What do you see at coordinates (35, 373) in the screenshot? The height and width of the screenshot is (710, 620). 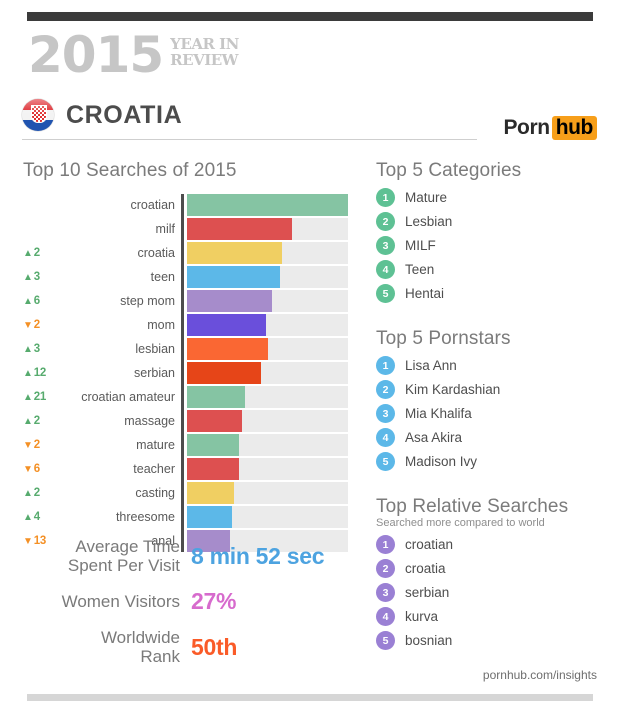 I see `rank-change-up-icon: ▲12` at bounding box center [35, 373].